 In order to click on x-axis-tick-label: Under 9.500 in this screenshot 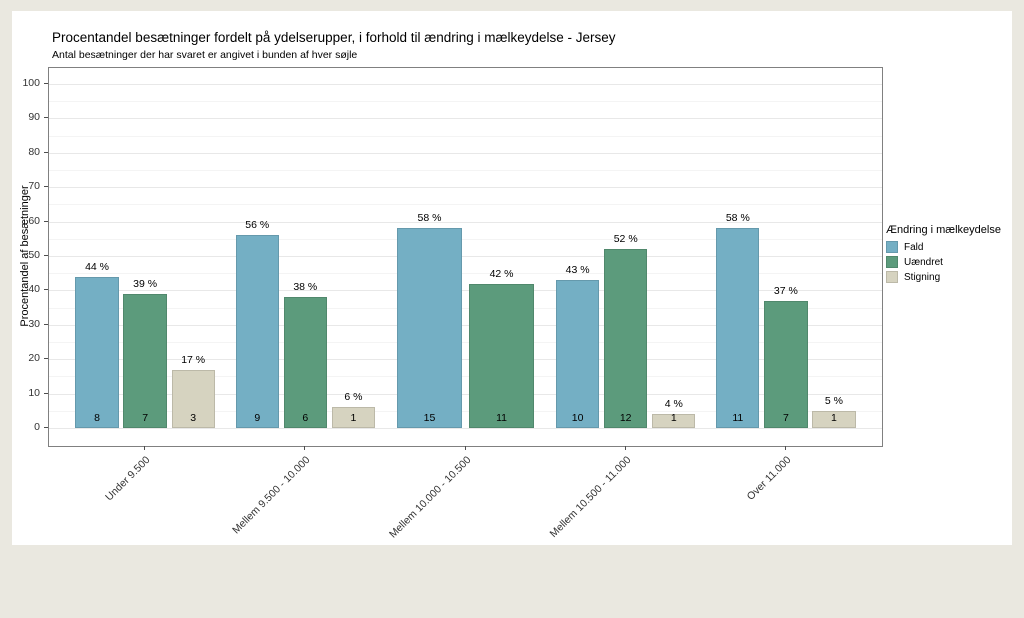, I will do `click(128, 479)`.